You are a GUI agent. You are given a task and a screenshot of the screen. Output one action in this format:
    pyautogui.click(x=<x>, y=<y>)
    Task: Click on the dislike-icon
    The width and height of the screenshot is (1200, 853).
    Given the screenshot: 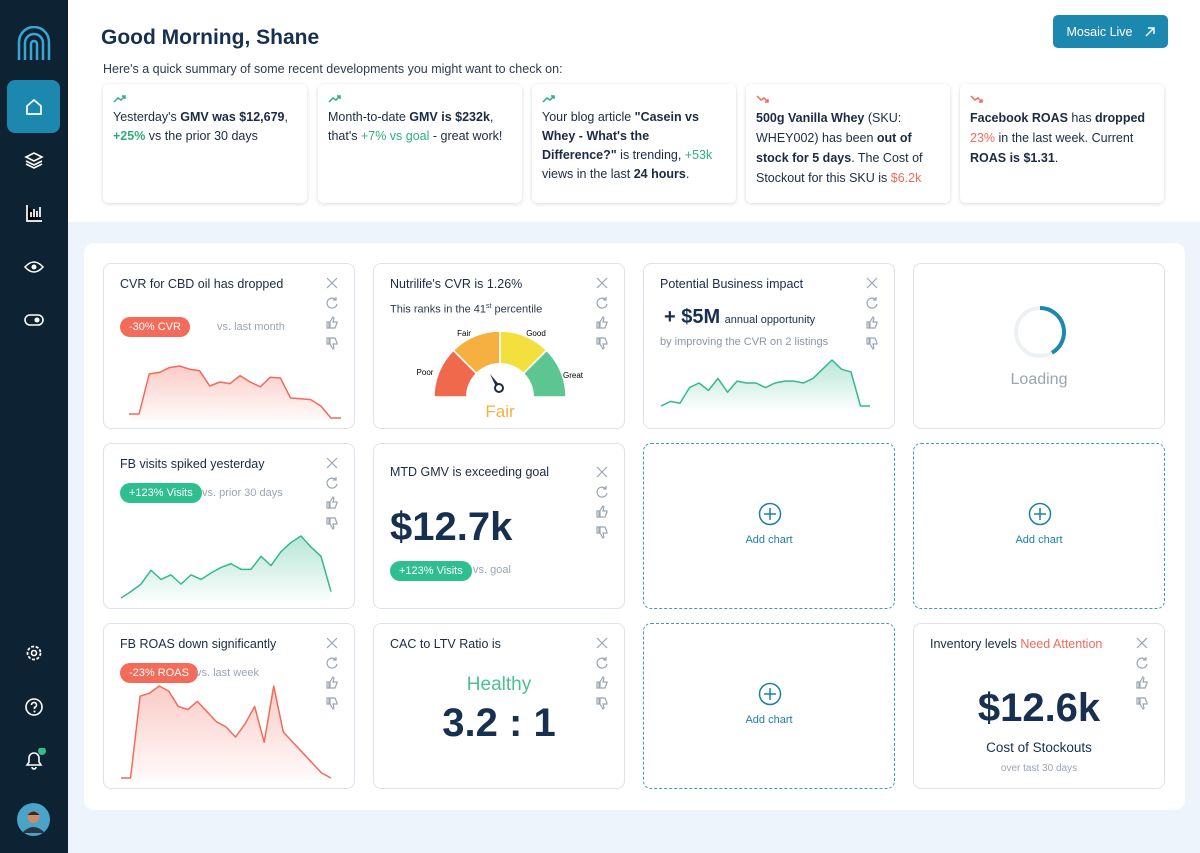 What is the action you would take?
    pyautogui.click(x=332, y=703)
    